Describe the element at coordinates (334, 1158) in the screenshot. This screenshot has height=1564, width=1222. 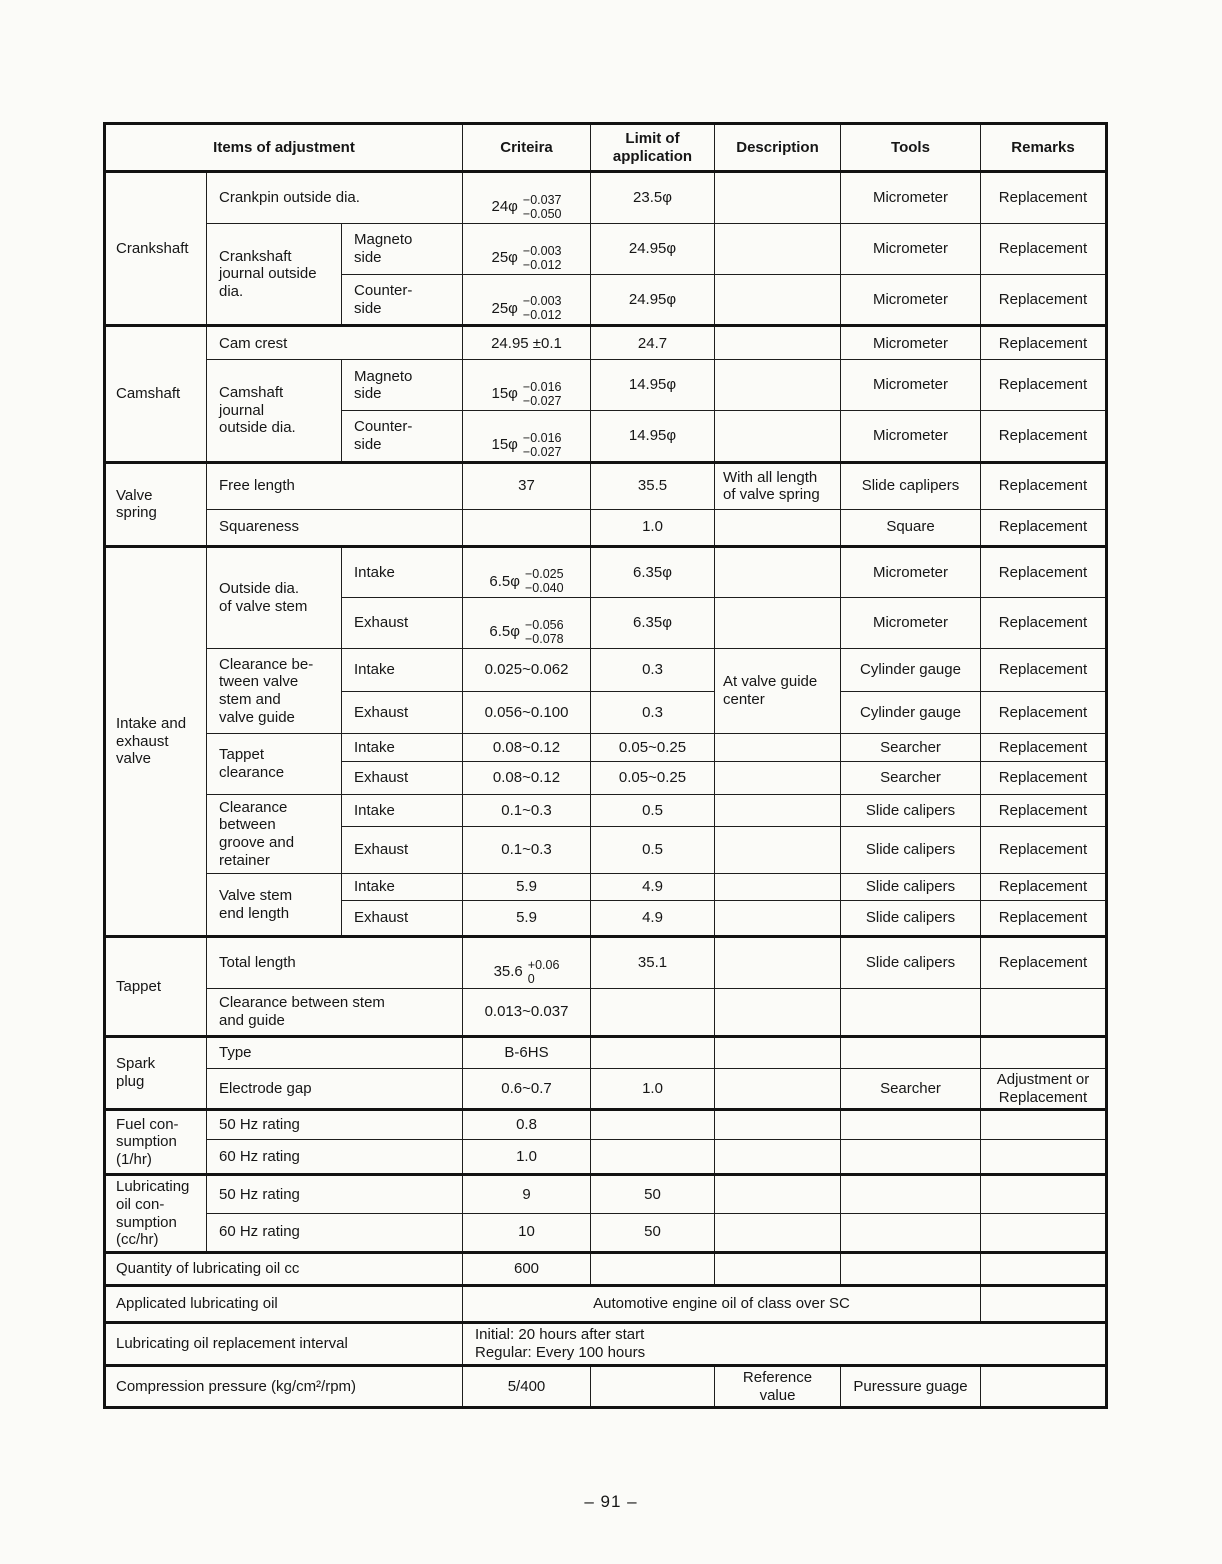
I see `item-cell: 60 Hz rating` at that location.